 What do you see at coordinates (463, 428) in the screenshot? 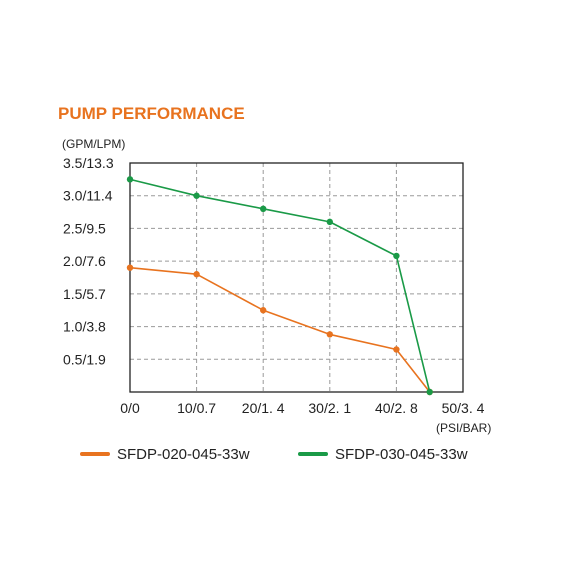
I see `x-axis-unit-label: (PSI/BAR)` at bounding box center [463, 428].